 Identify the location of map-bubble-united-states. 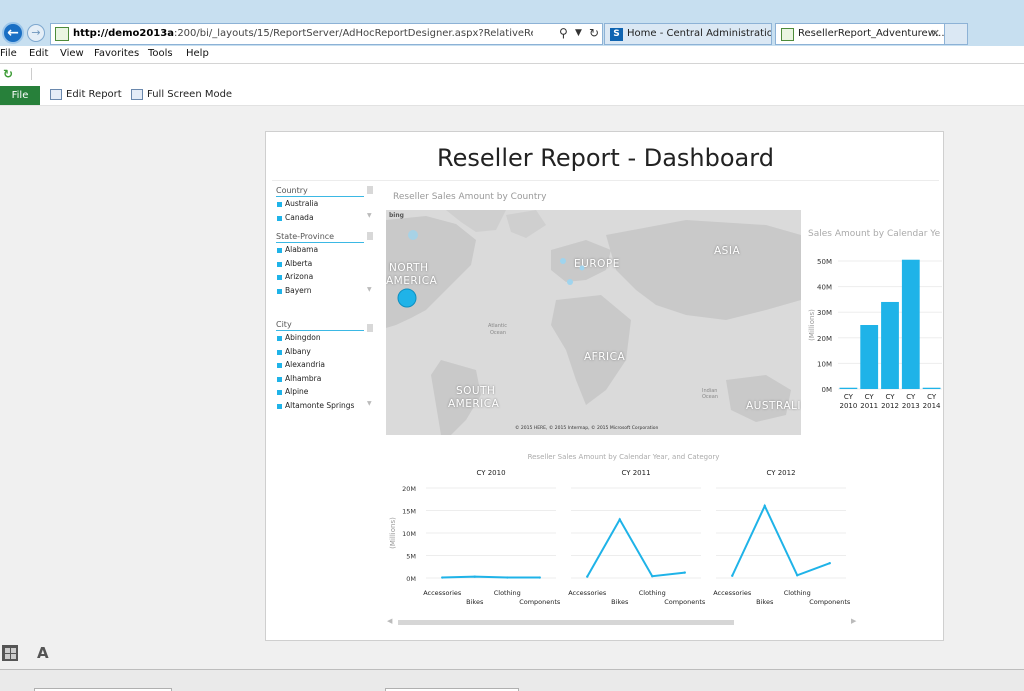
(407, 298).